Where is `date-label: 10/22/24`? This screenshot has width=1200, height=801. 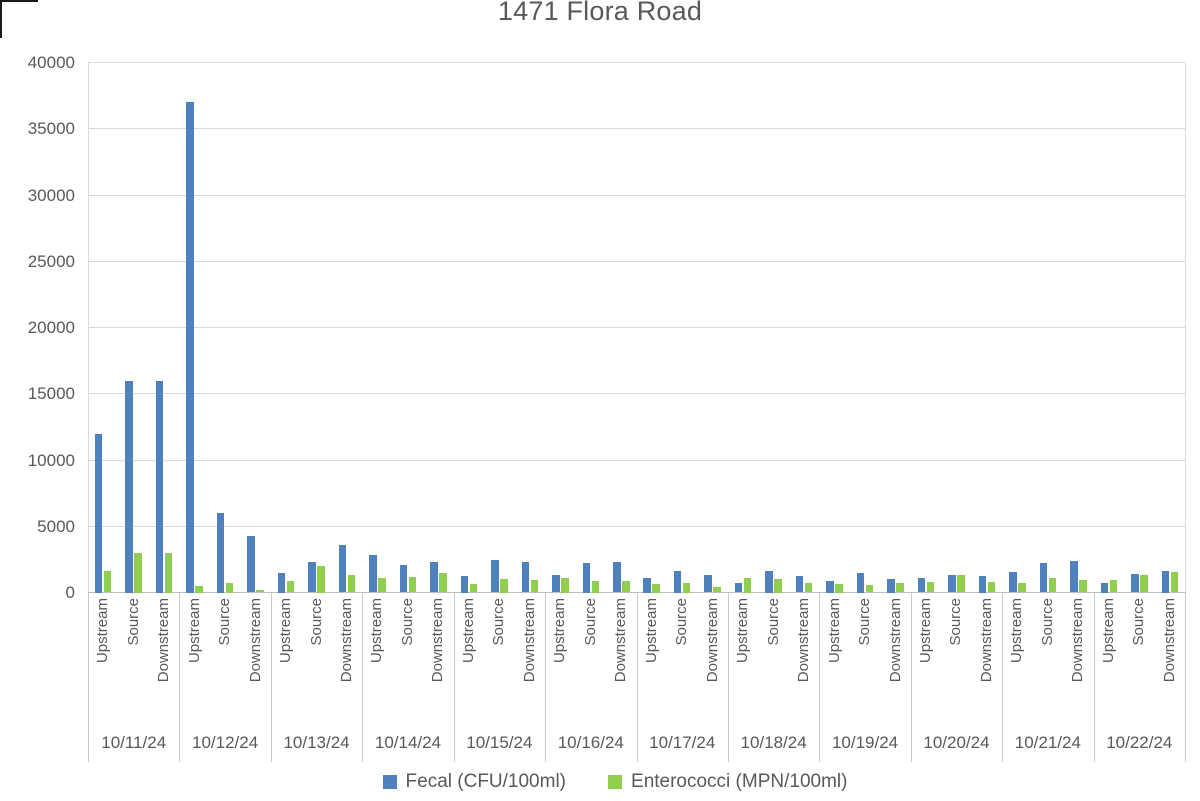 date-label: 10/22/24 is located at coordinates (1139, 742).